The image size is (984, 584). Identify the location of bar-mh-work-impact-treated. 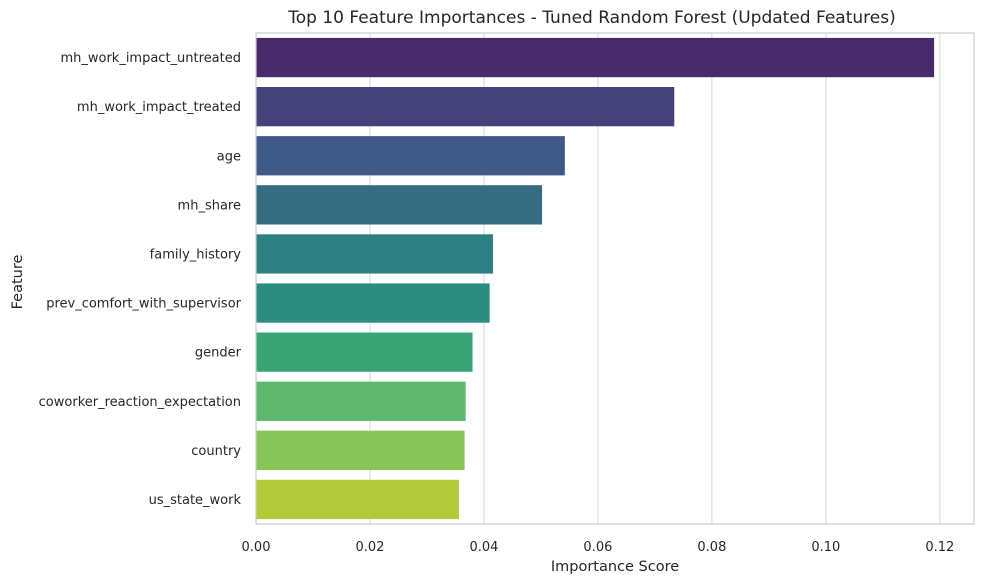
(465, 107).